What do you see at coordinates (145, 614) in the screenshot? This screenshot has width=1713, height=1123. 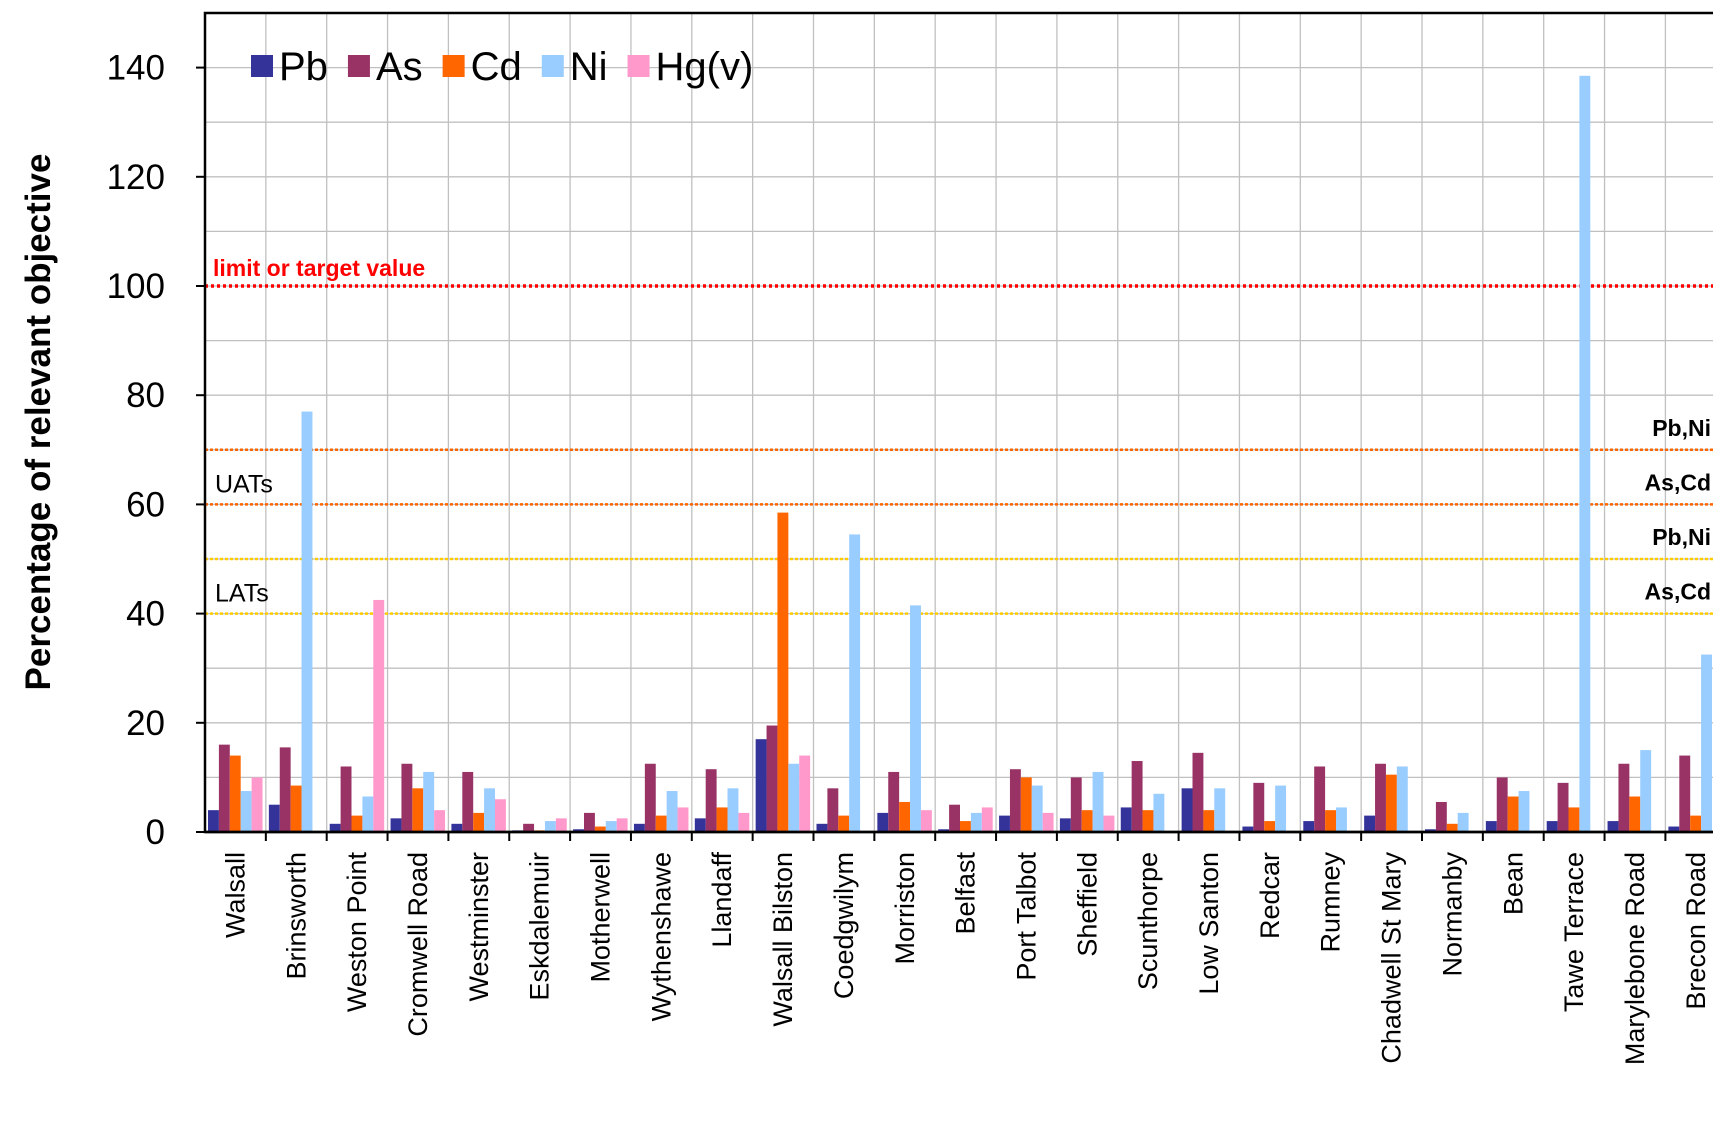 I see `y-tick-label: 40` at bounding box center [145, 614].